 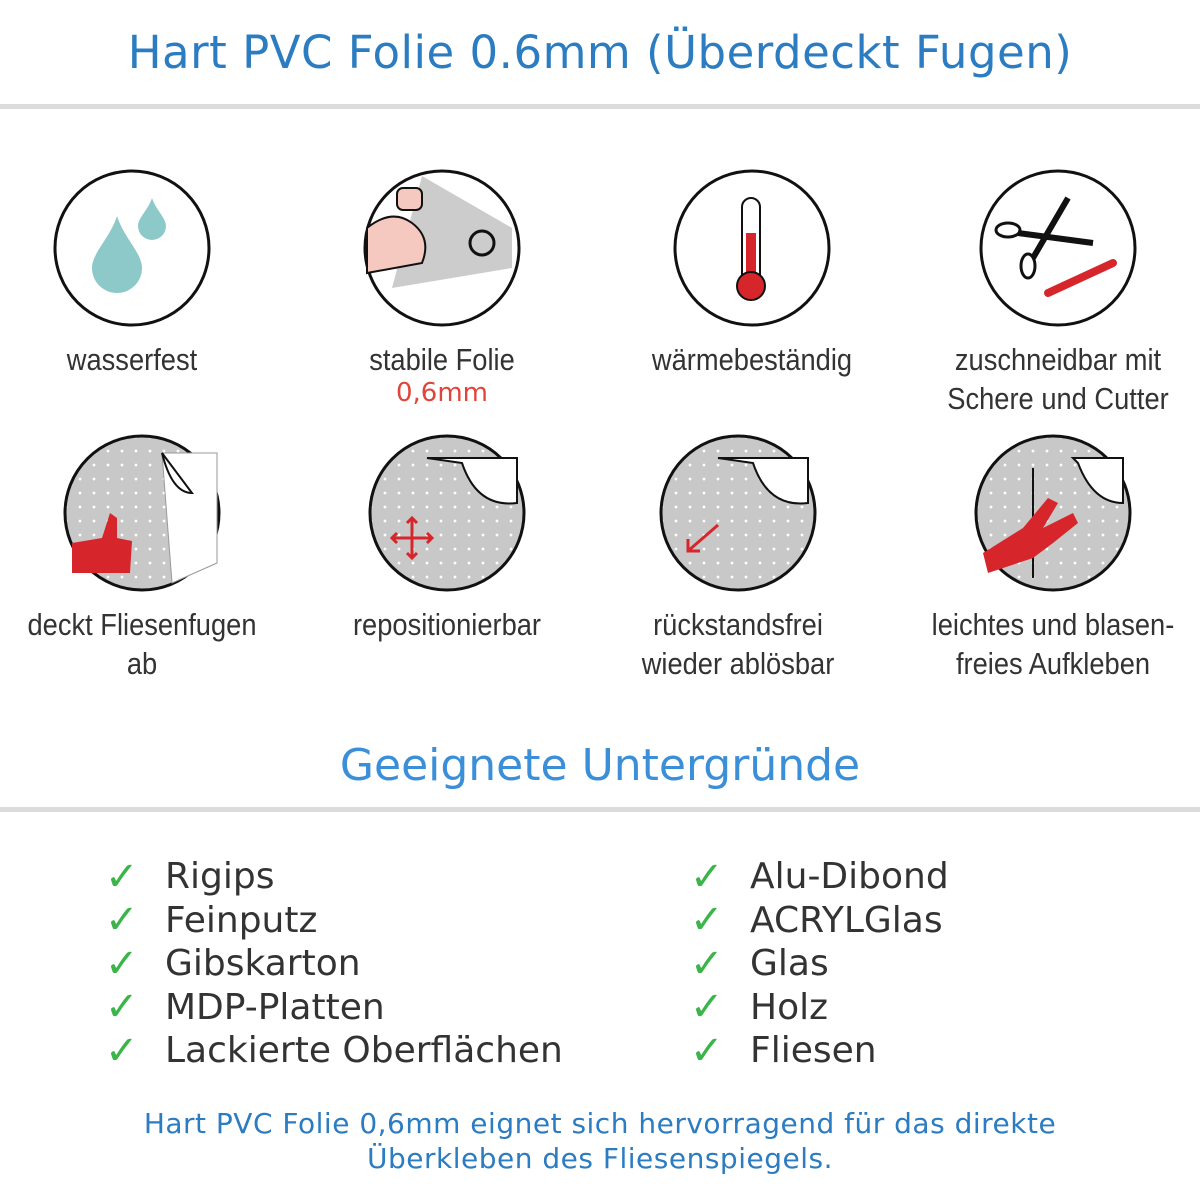 I want to click on feature-waterproof: wasserfest, so click(x=141, y=273).